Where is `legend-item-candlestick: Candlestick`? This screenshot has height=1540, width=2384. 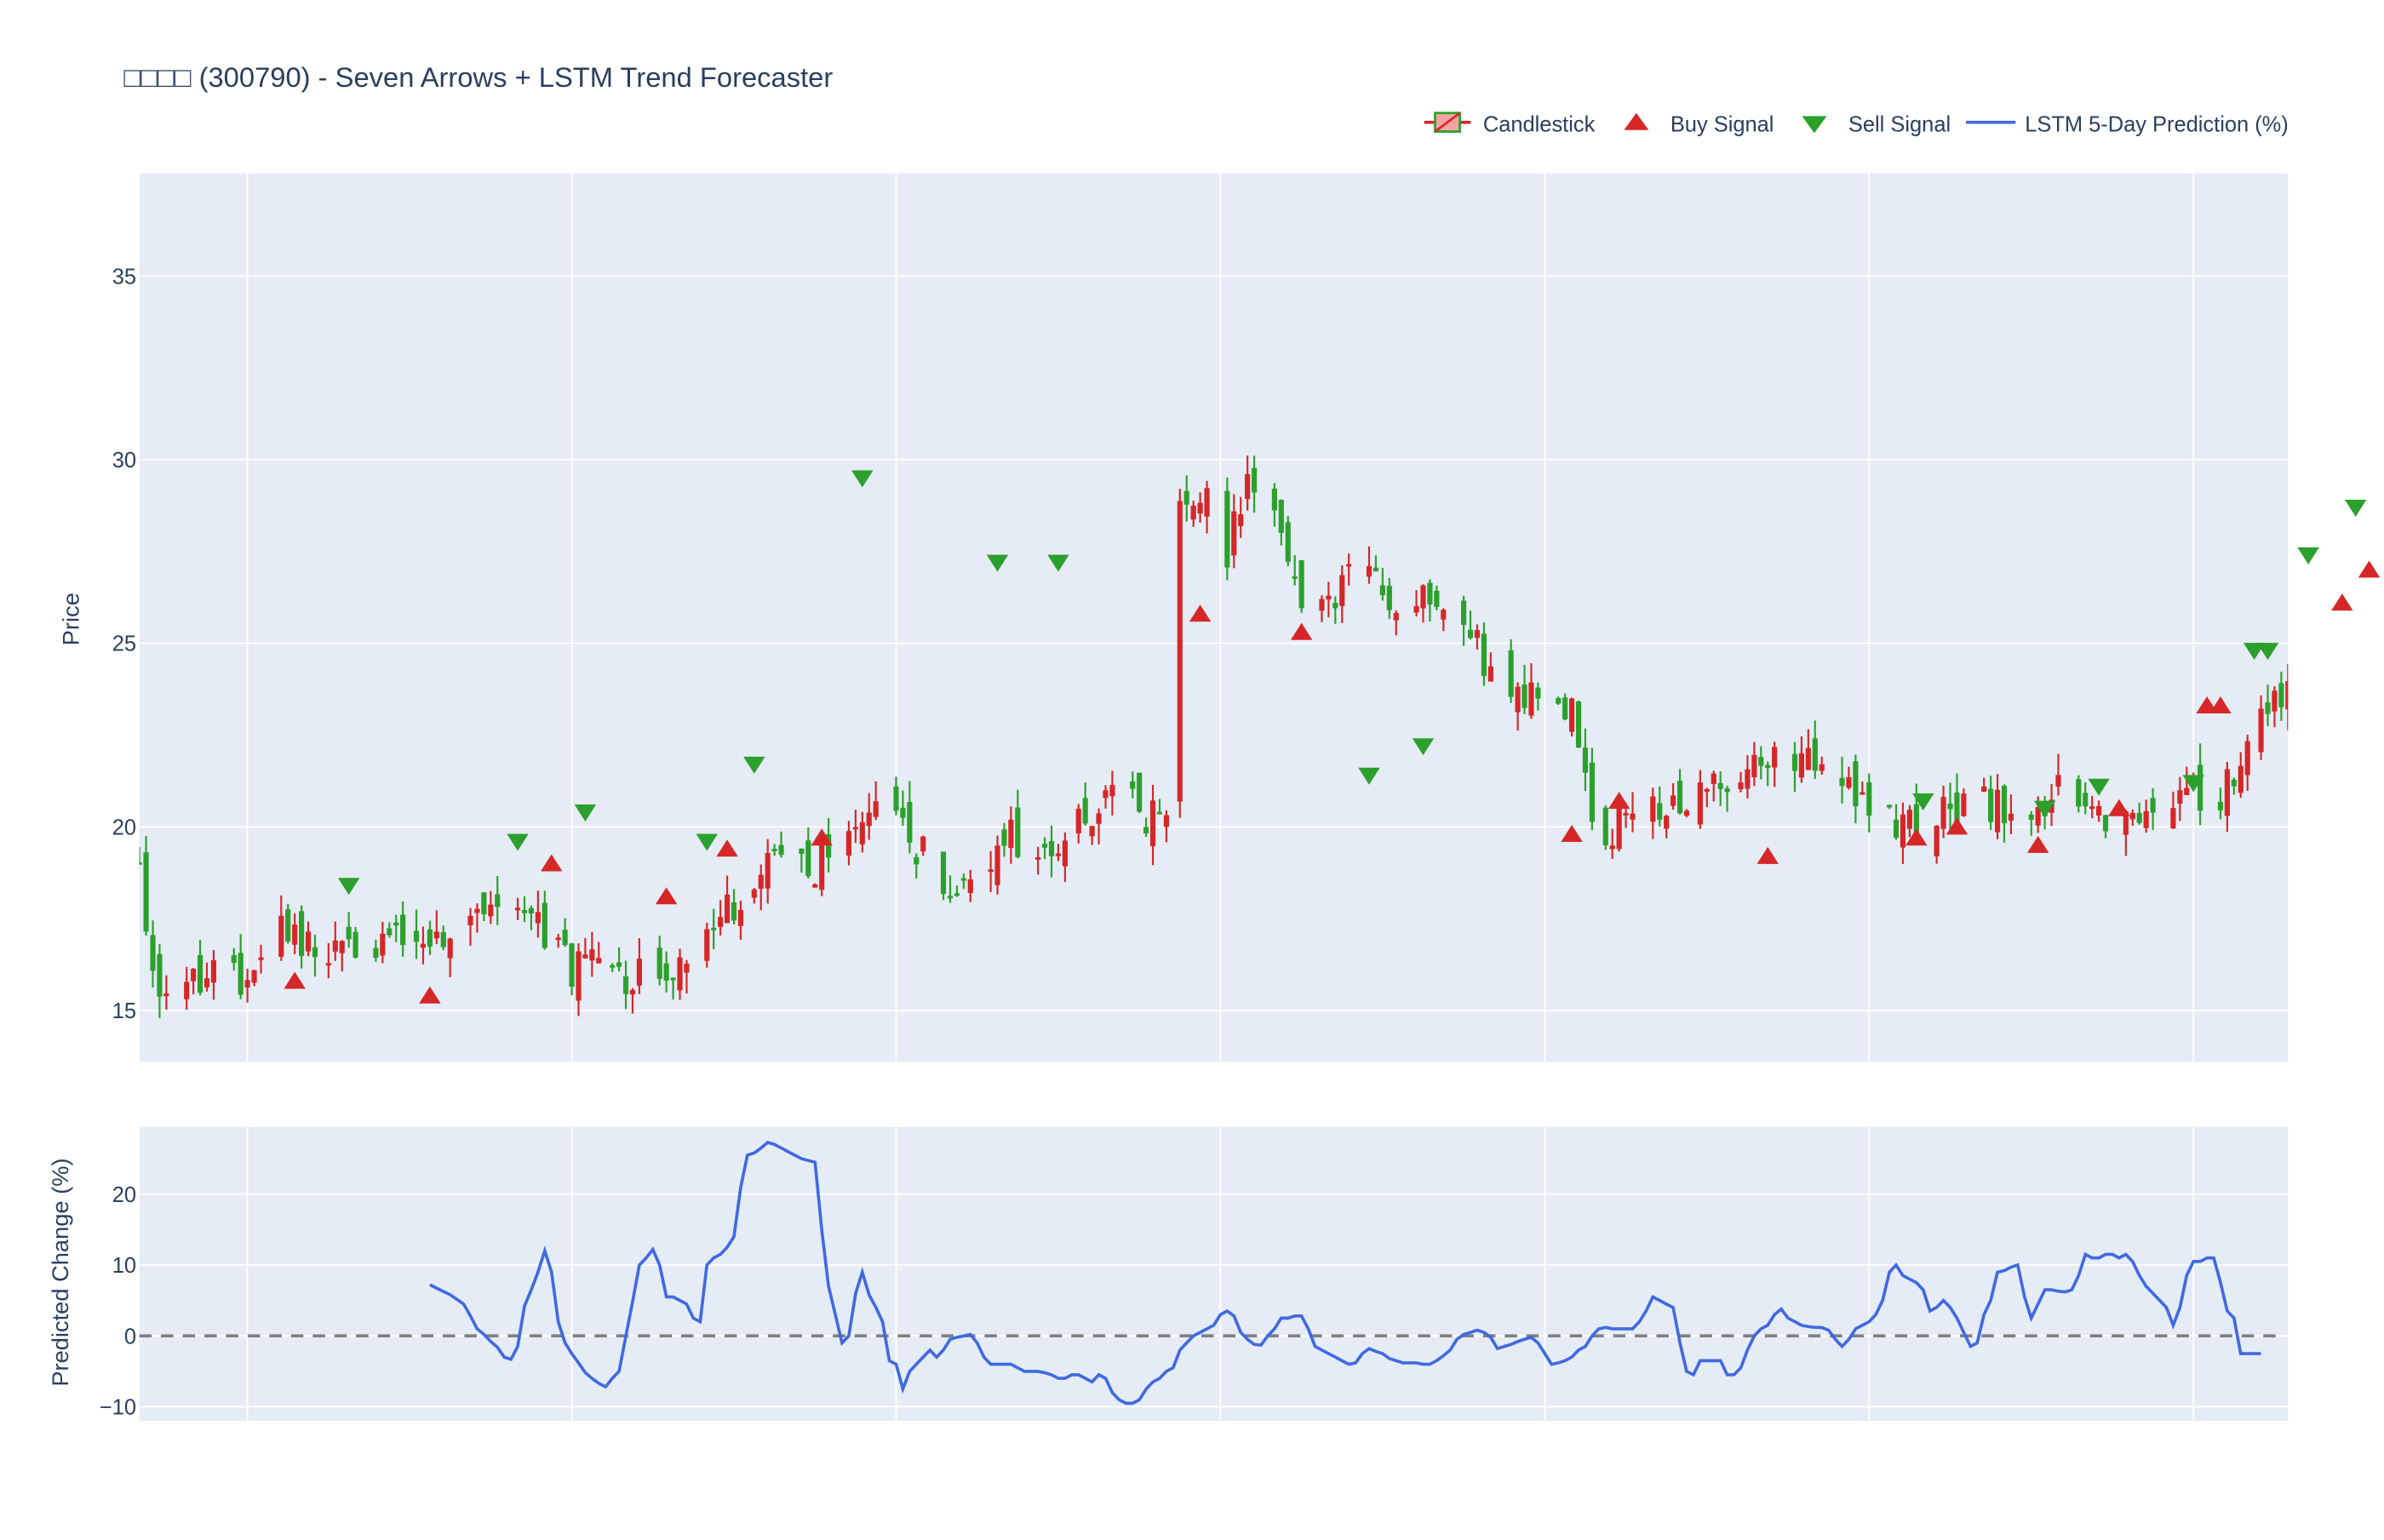 legend-item-candlestick: Candlestick is located at coordinates (1510, 124).